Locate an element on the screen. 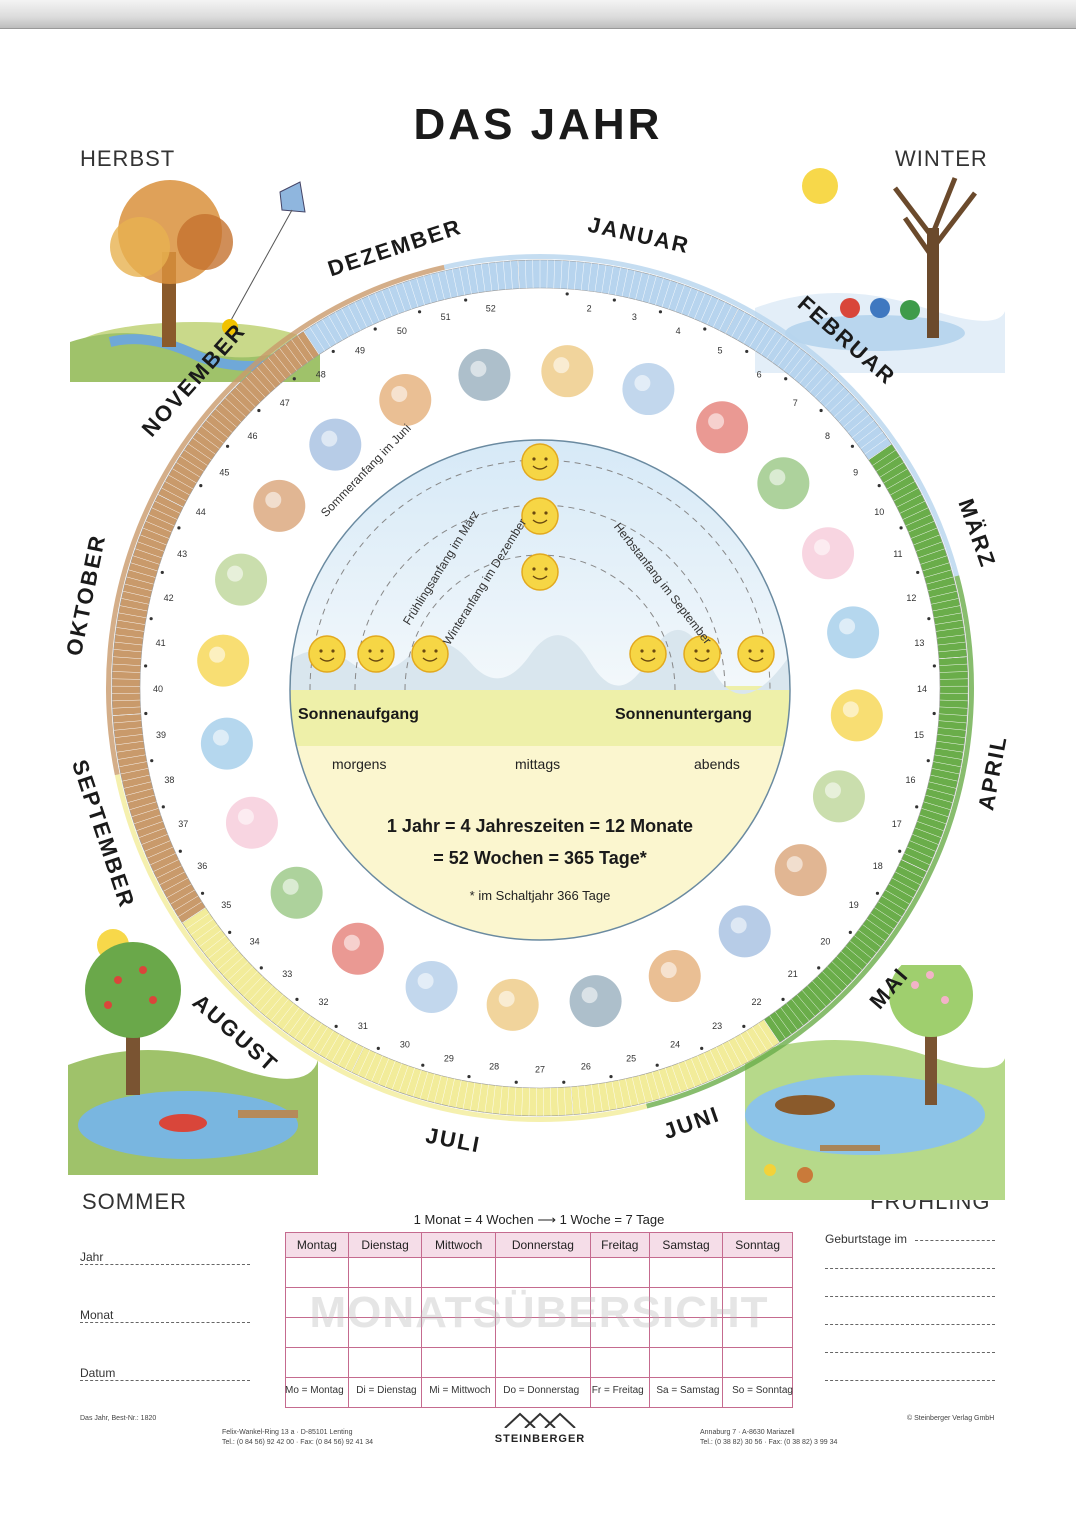 This screenshot has height=1514, width=1076. month-label-juni: JUNI is located at coordinates (691, 1122).